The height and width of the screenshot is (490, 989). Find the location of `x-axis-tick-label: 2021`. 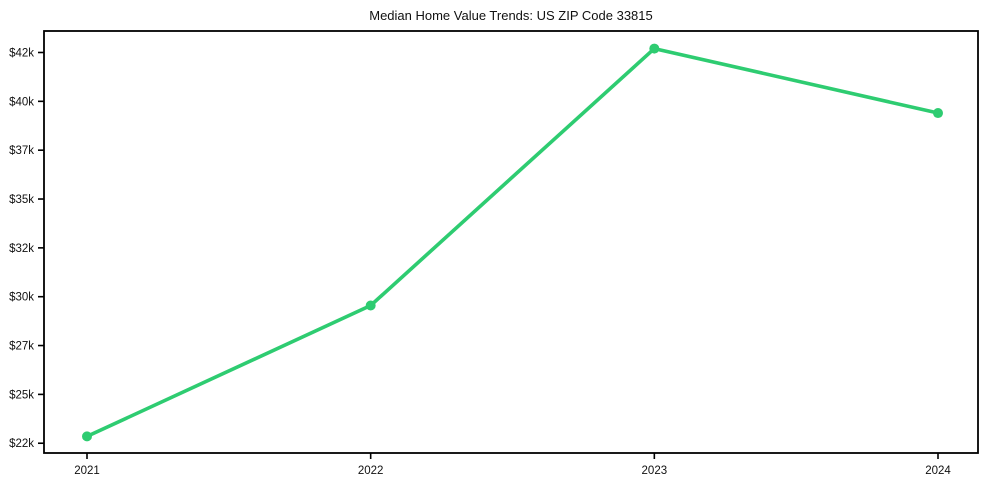

x-axis-tick-label: 2021 is located at coordinates (87, 471).